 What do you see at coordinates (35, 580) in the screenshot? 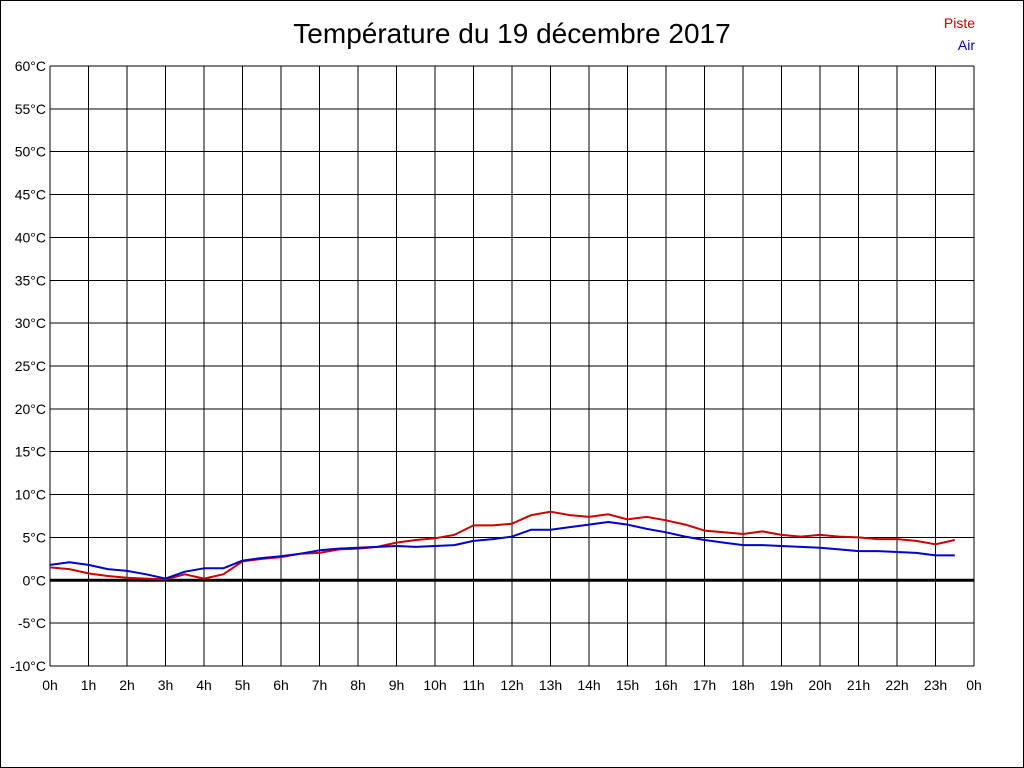
I see `y-tick-label: 0°C` at bounding box center [35, 580].